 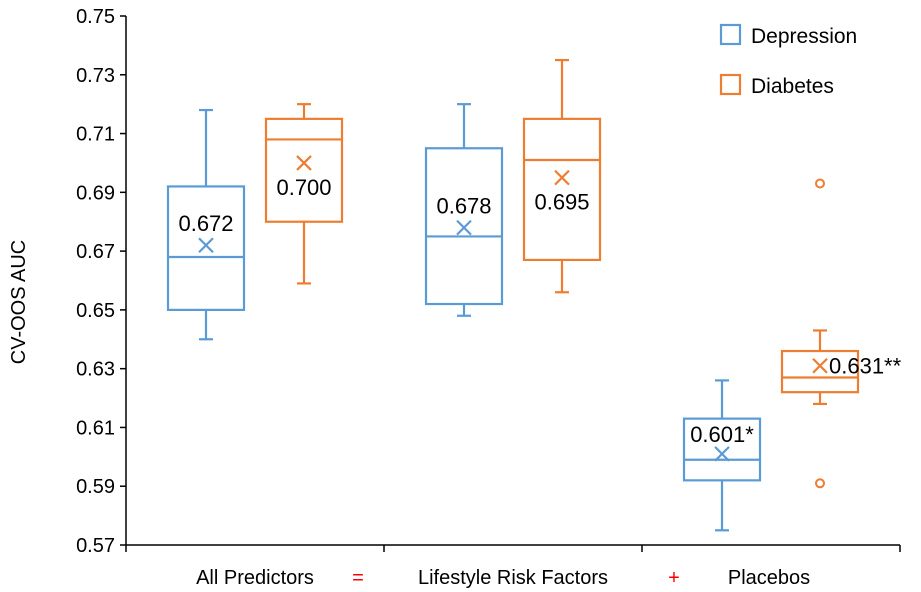 I want to click on mean-value-label: 0.695, so click(x=561, y=202).